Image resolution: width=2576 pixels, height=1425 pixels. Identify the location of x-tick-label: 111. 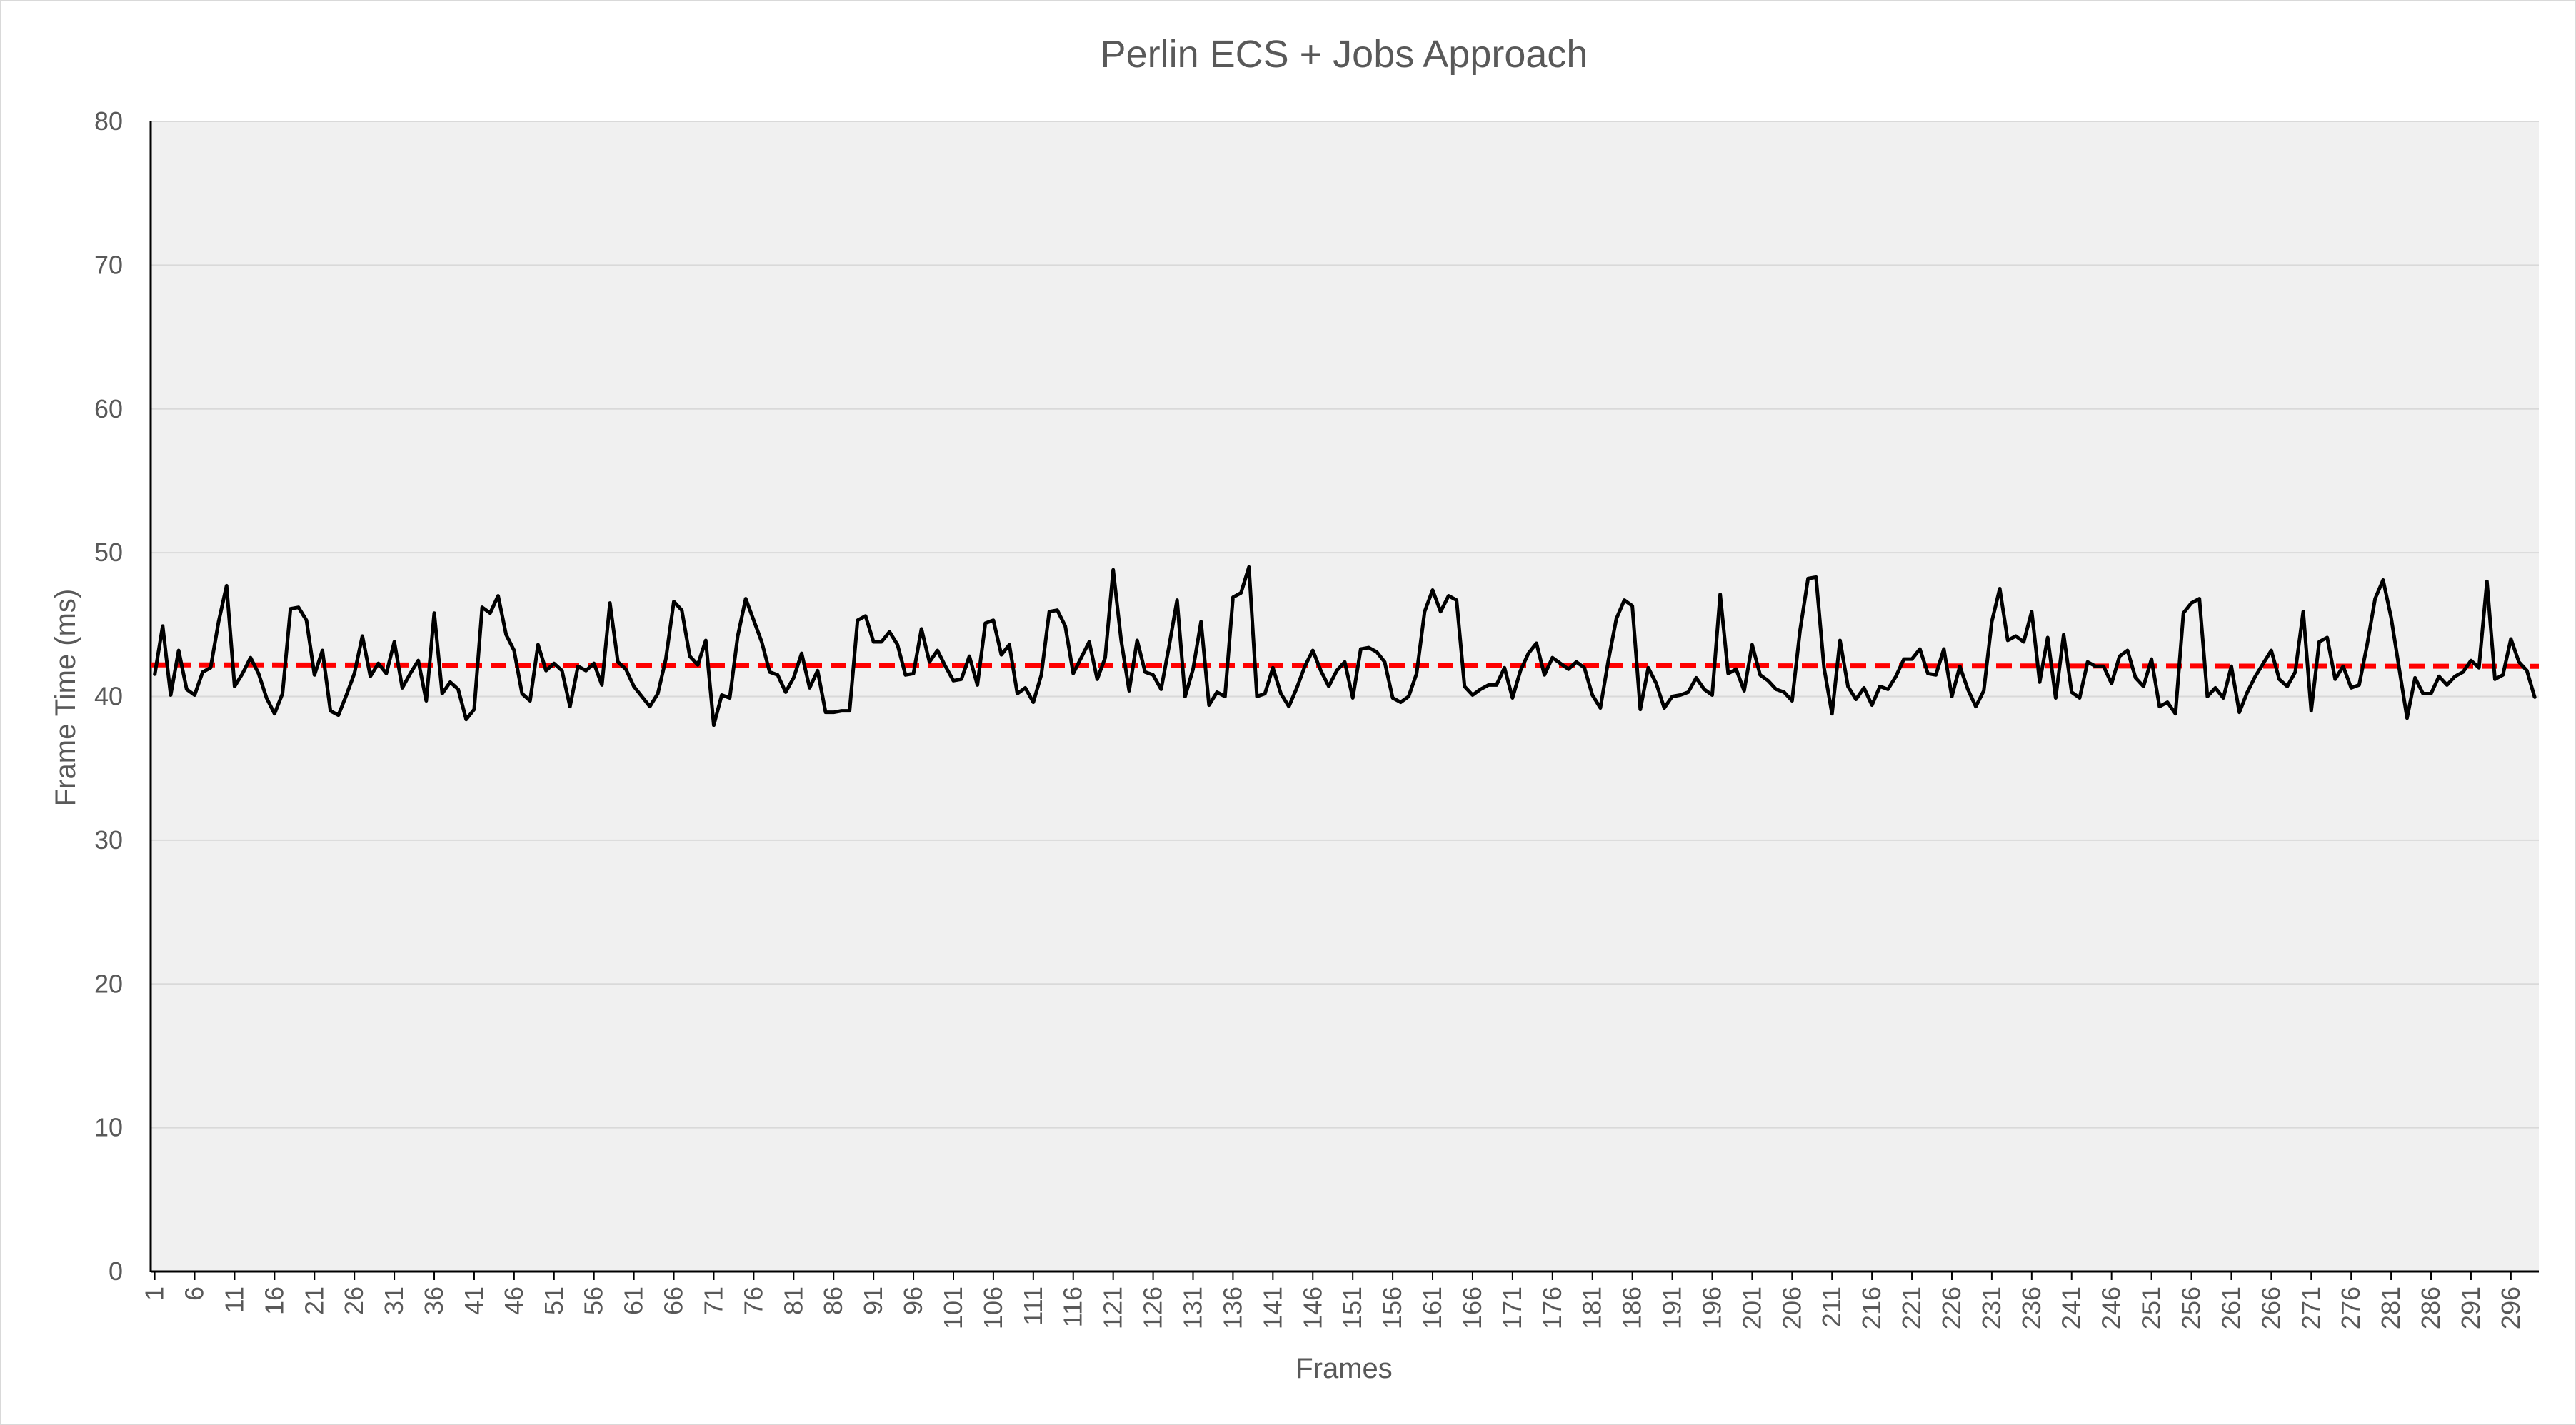
(1033, 1306).